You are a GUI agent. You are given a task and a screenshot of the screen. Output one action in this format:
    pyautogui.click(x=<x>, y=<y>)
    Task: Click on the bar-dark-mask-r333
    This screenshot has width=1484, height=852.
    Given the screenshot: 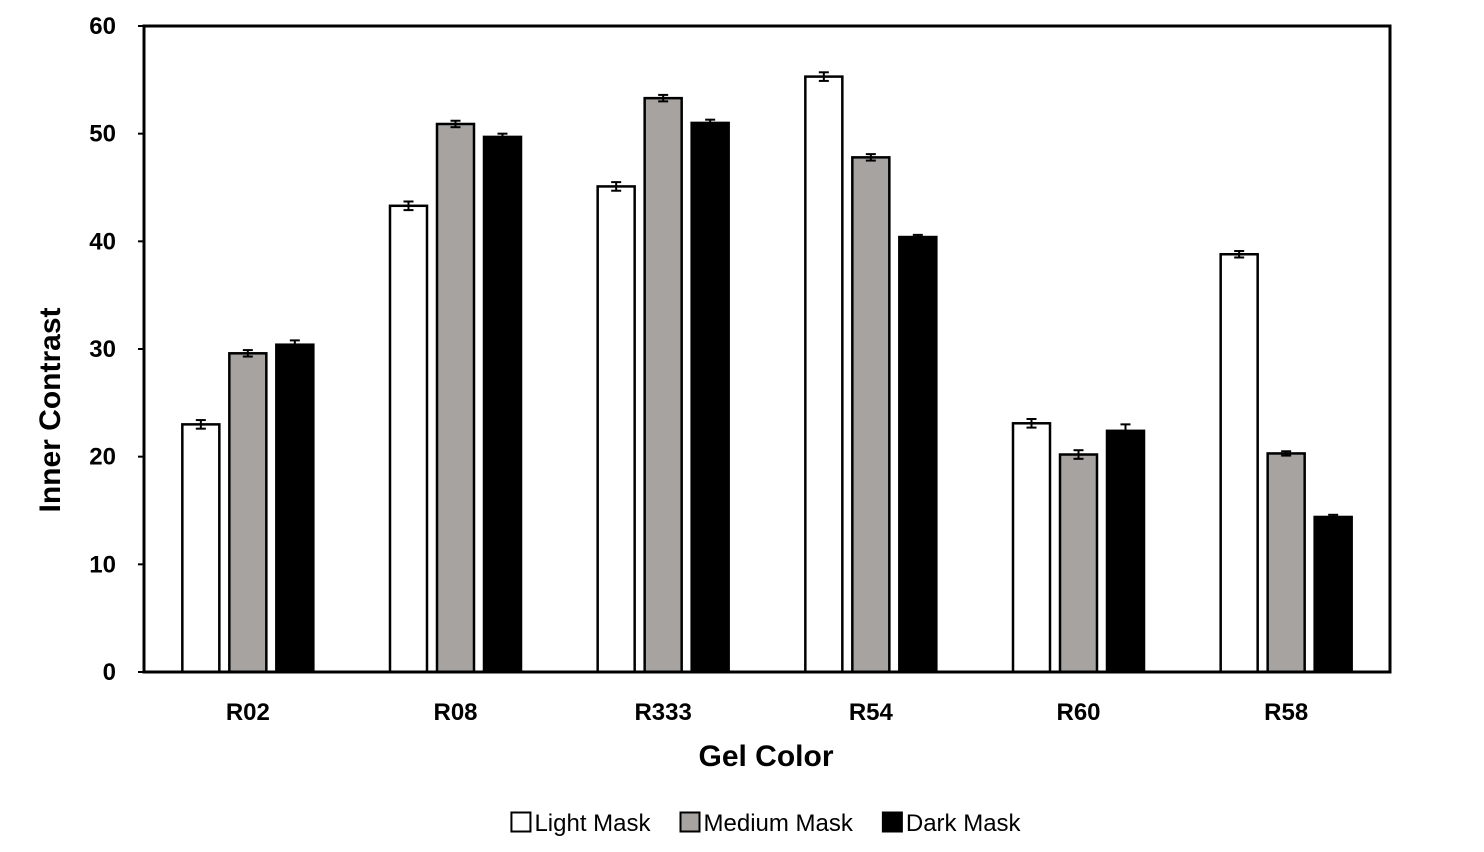 What is the action you would take?
    pyautogui.click(x=710, y=397)
    